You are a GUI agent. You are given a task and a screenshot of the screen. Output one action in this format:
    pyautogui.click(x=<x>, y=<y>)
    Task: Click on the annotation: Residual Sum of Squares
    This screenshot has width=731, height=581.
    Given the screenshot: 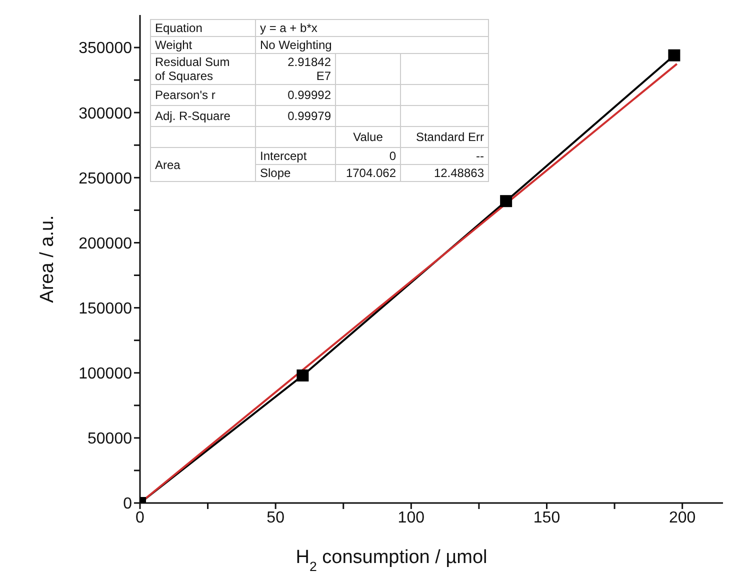 What is the action you would take?
    pyautogui.click(x=193, y=69)
    